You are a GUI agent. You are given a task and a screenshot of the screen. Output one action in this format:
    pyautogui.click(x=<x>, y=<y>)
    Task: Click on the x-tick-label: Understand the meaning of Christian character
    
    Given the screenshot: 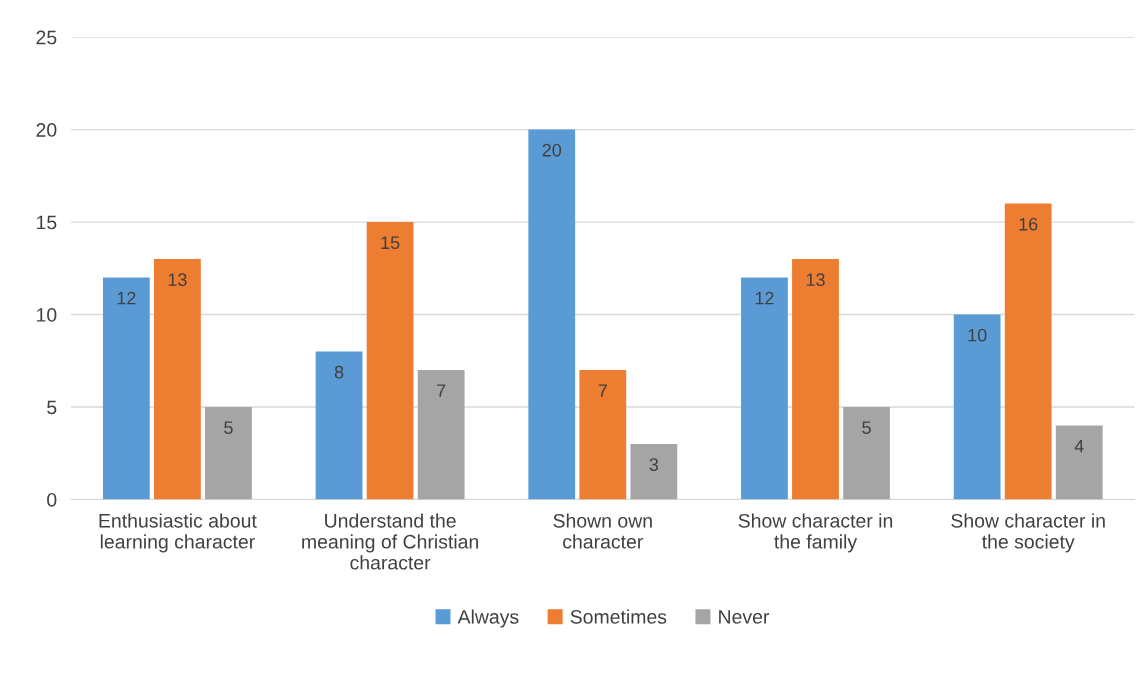 What is the action you would take?
    pyautogui.click(x=390, y=541)
    